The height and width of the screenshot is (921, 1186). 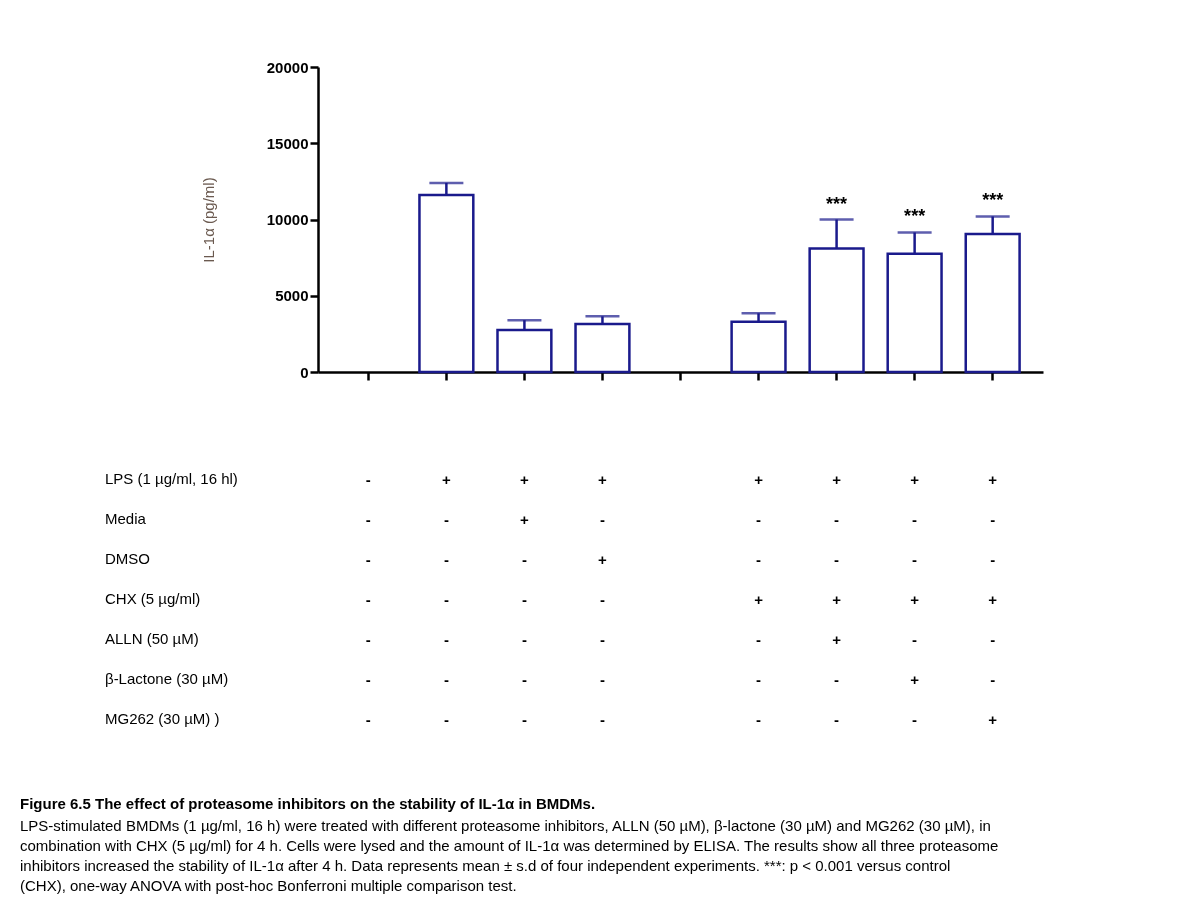 I want to click on y-tick-label: 15000, so click(x=287, y=143).